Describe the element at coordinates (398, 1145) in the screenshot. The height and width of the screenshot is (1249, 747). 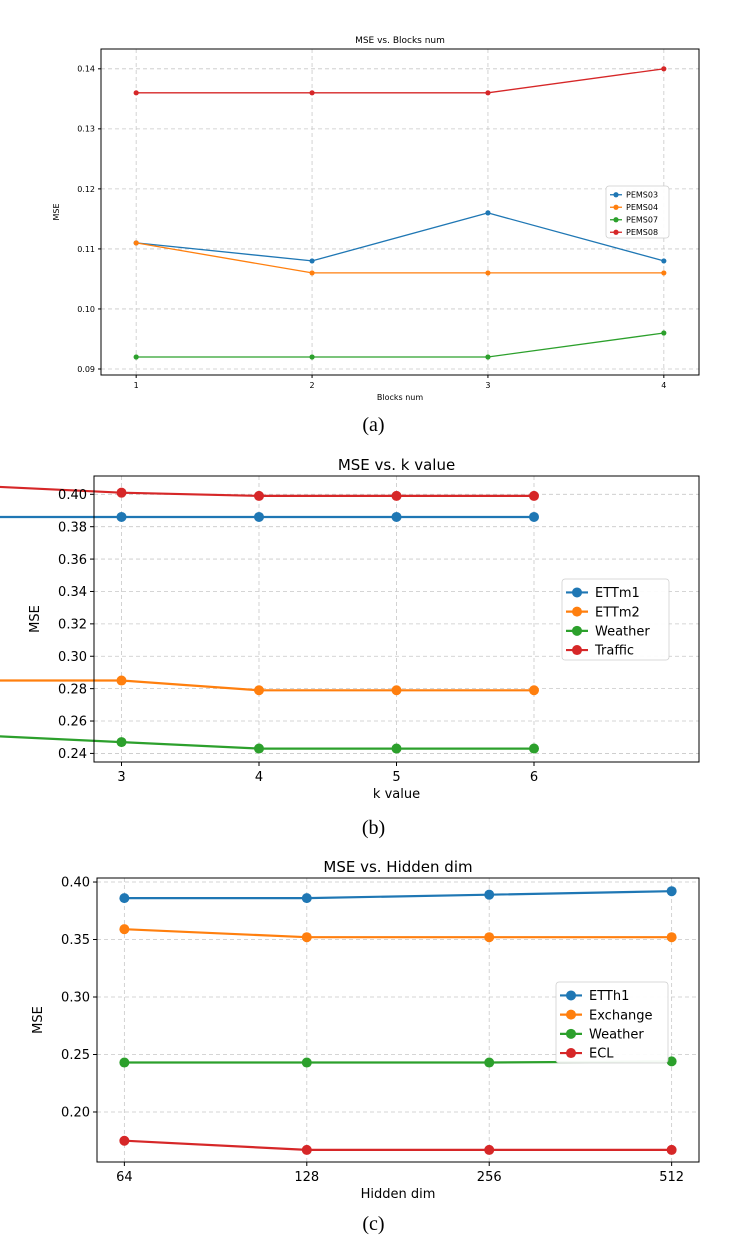
I see `series-line-ecl` at that location.